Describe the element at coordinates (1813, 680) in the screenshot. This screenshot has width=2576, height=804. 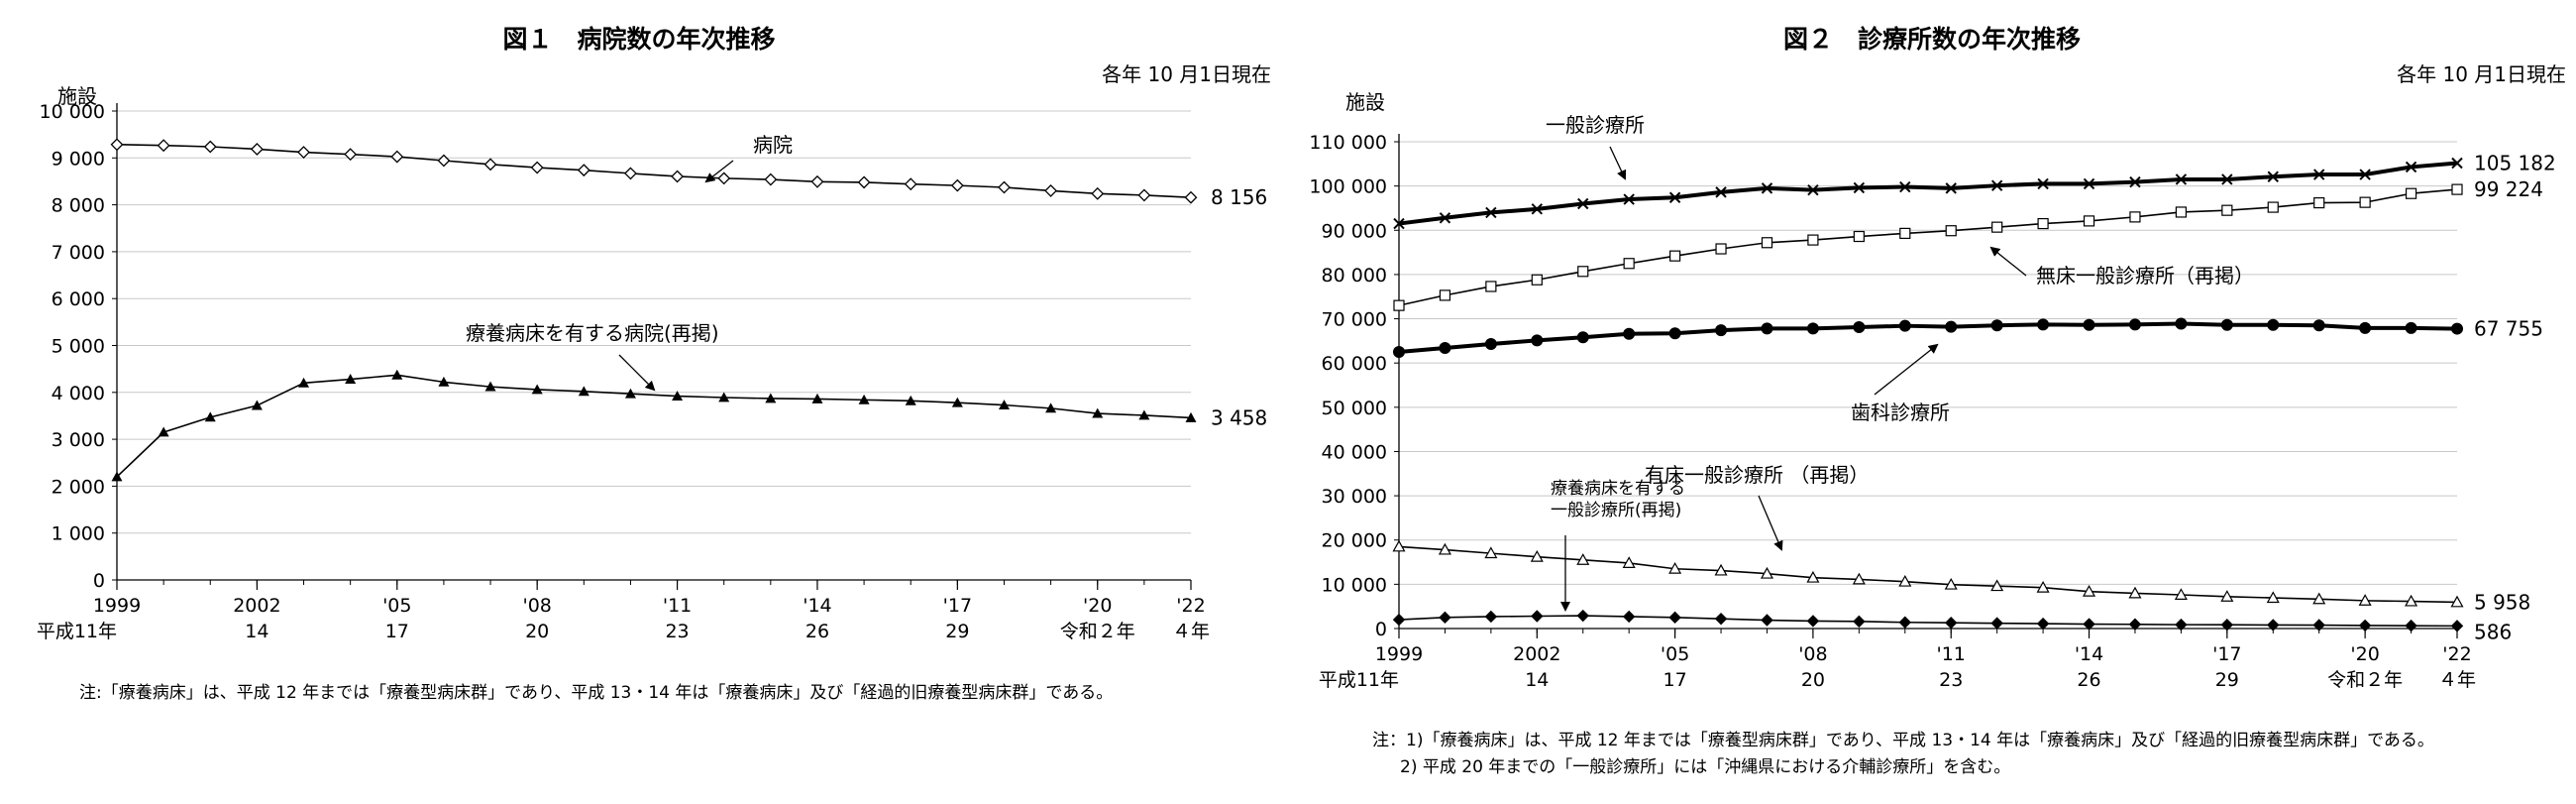
I see `x-tick-sublabel: 20` at that location.